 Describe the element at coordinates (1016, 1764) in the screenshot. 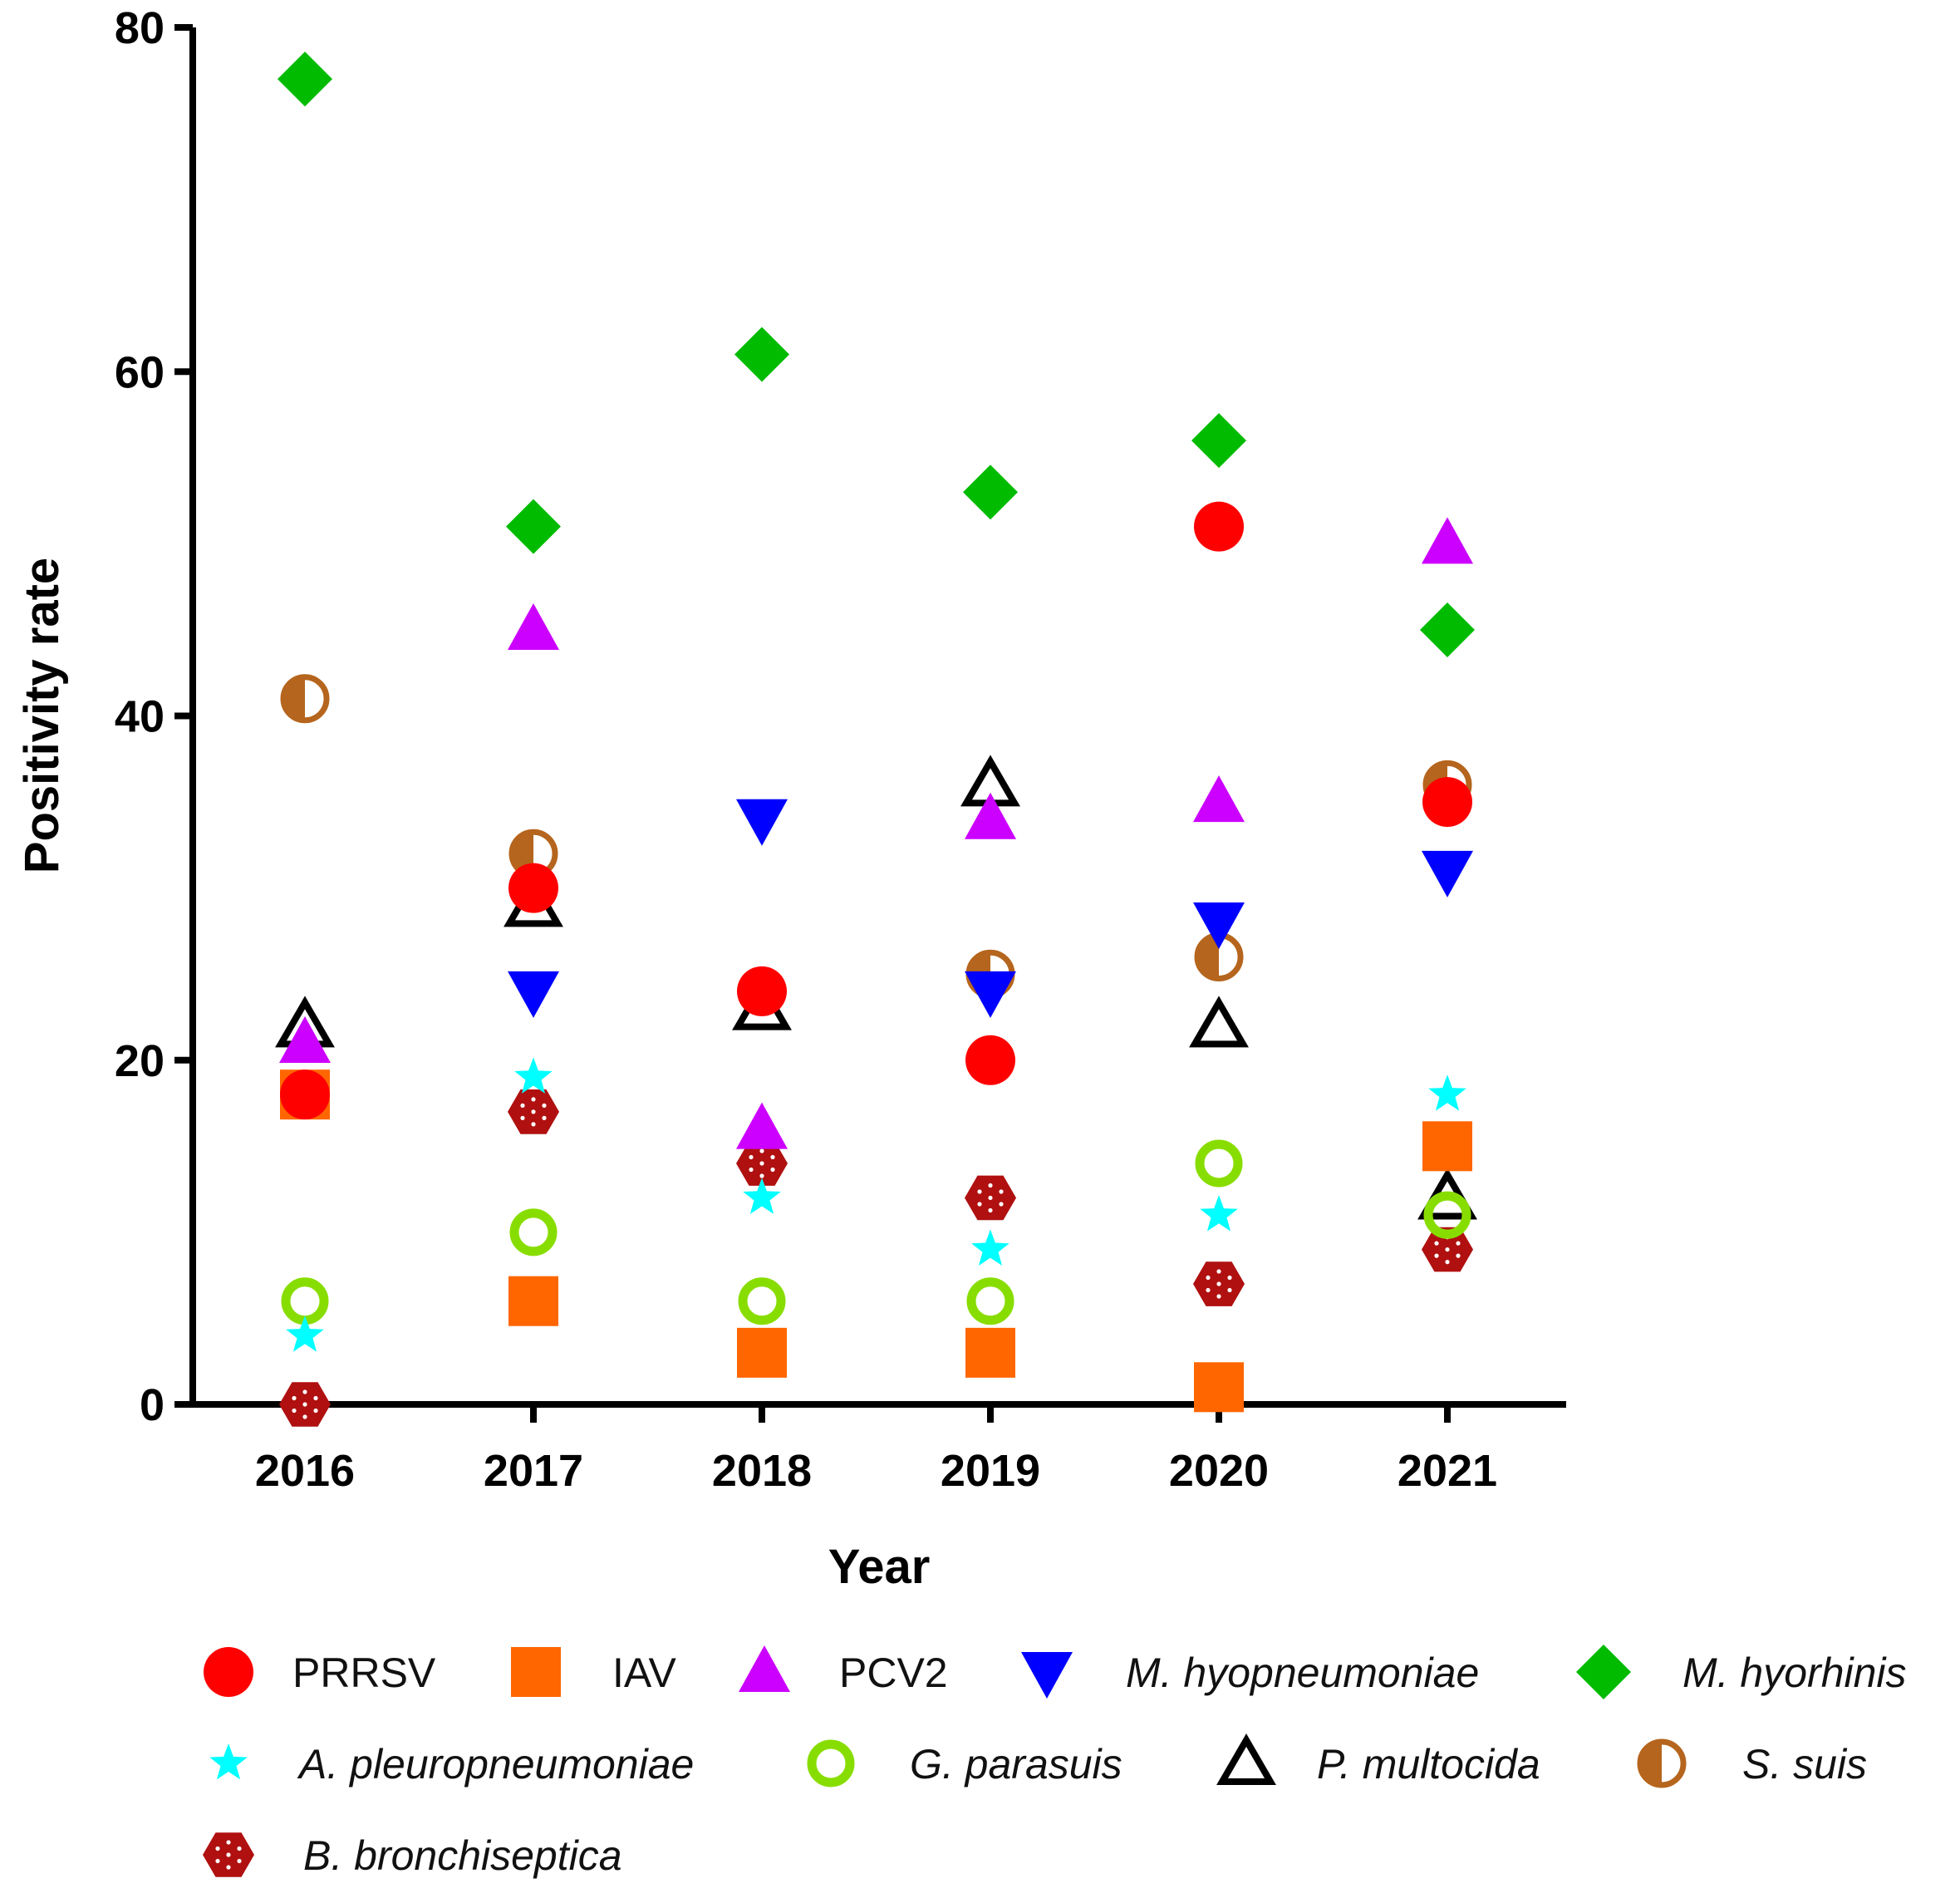

I see `legend-label: G. parasuis` at that location.